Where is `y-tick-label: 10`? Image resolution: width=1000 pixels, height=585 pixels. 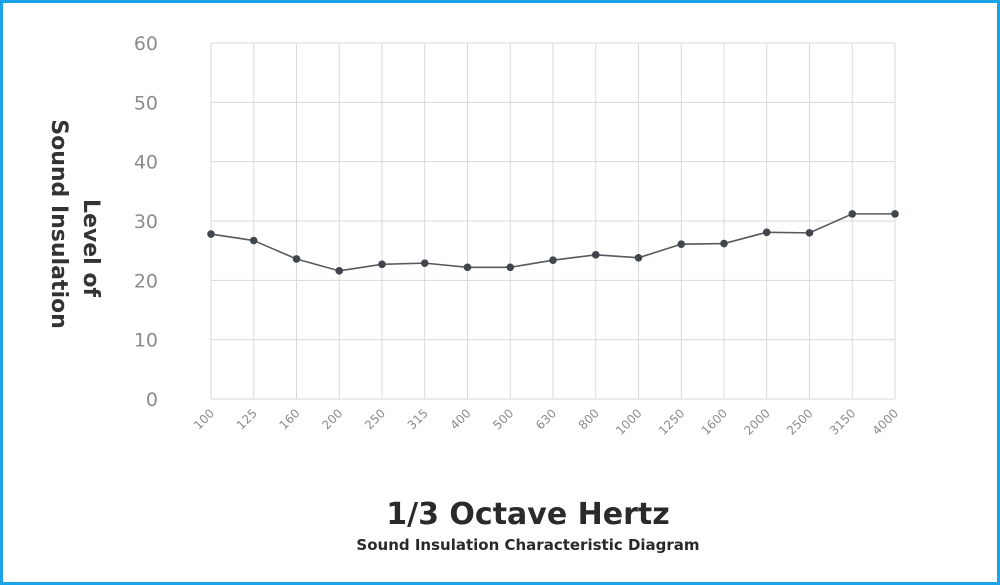 y-tick-label: 10 is located at coordinates (146, 341).